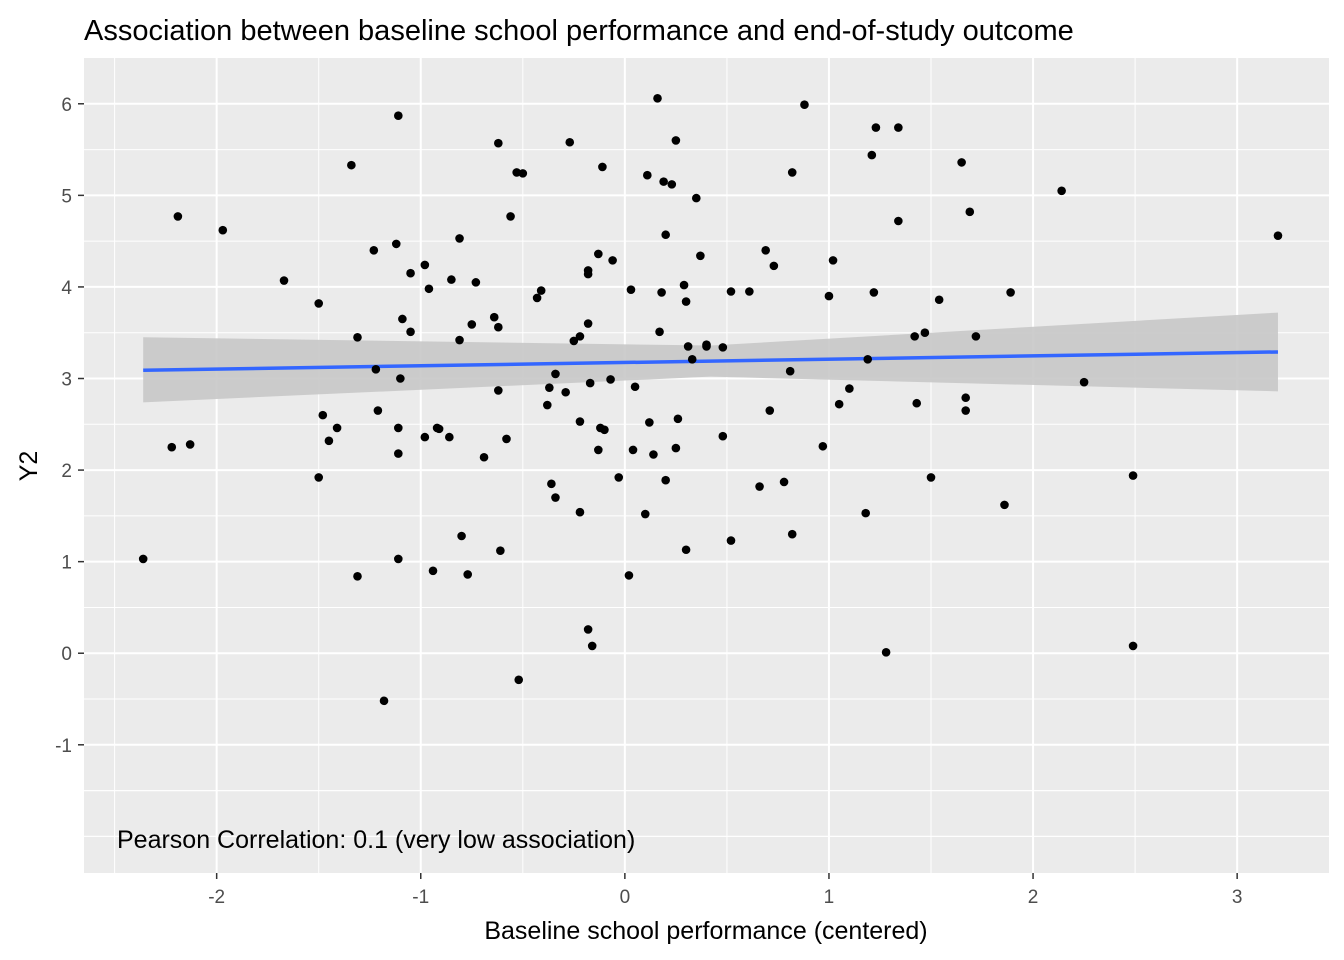 This screenshot has height=960, width=1344. Describe the element at coordinates (66, 563) in the screenshot. I see `y-tick-label: 1` at that location.